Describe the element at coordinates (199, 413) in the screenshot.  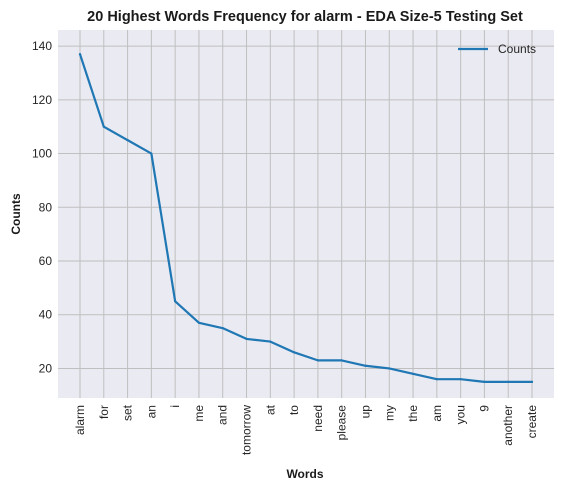
I see `x-tick-label-me: me` at that location.